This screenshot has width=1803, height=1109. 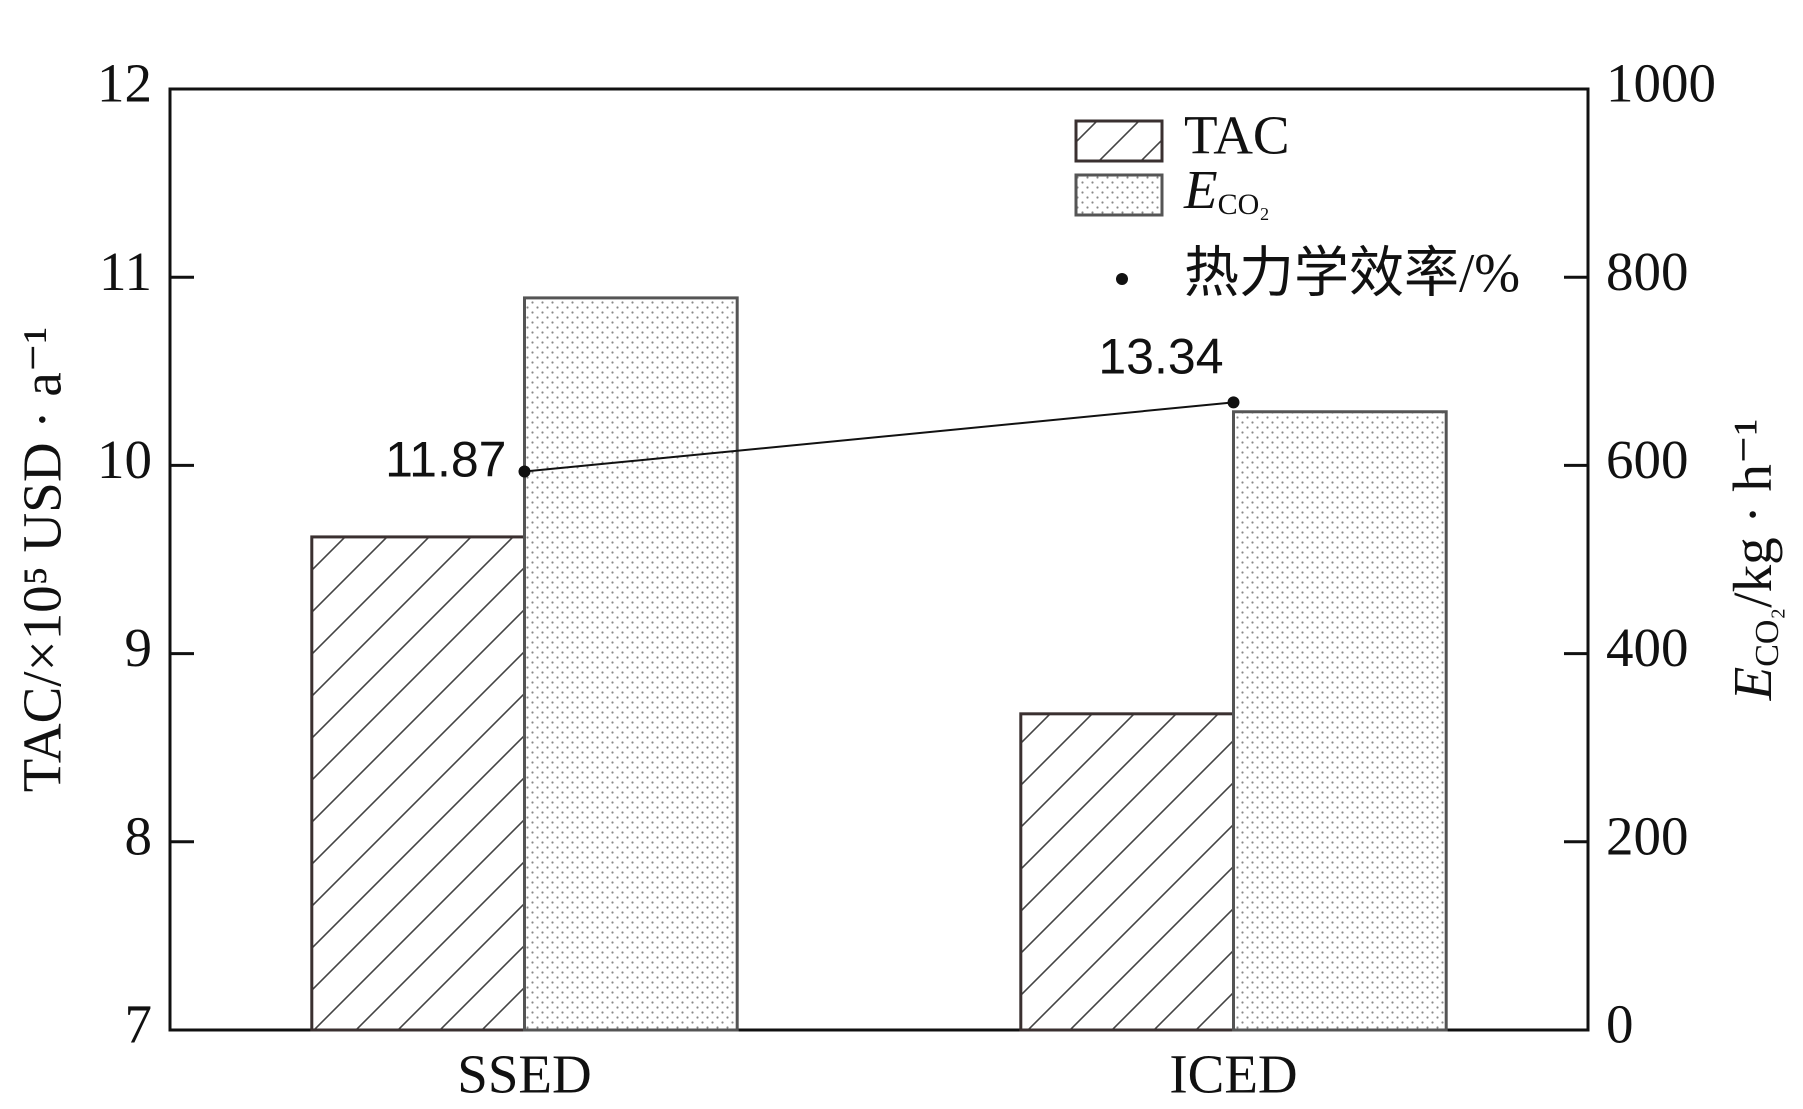 What do you see at coordinates (1352, 273) in the screenshot?
I see `legend-label: 热力学效率/%` at bounding box center [1352, 273].